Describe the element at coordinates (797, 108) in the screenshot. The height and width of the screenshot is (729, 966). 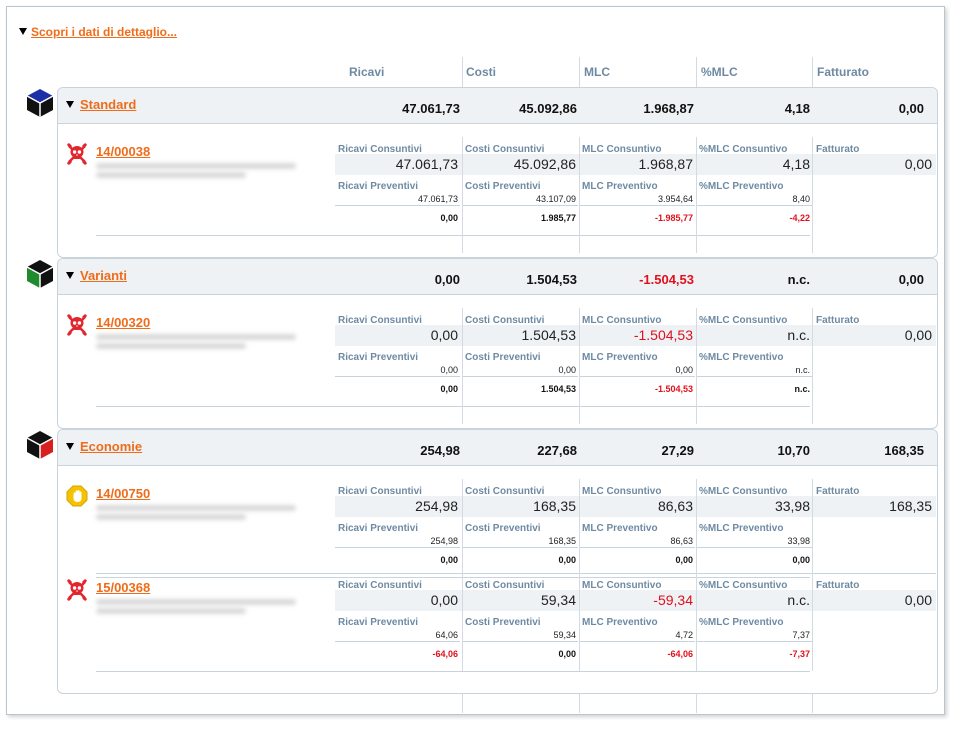
I see `total-pmlc: 4,18` at that location.